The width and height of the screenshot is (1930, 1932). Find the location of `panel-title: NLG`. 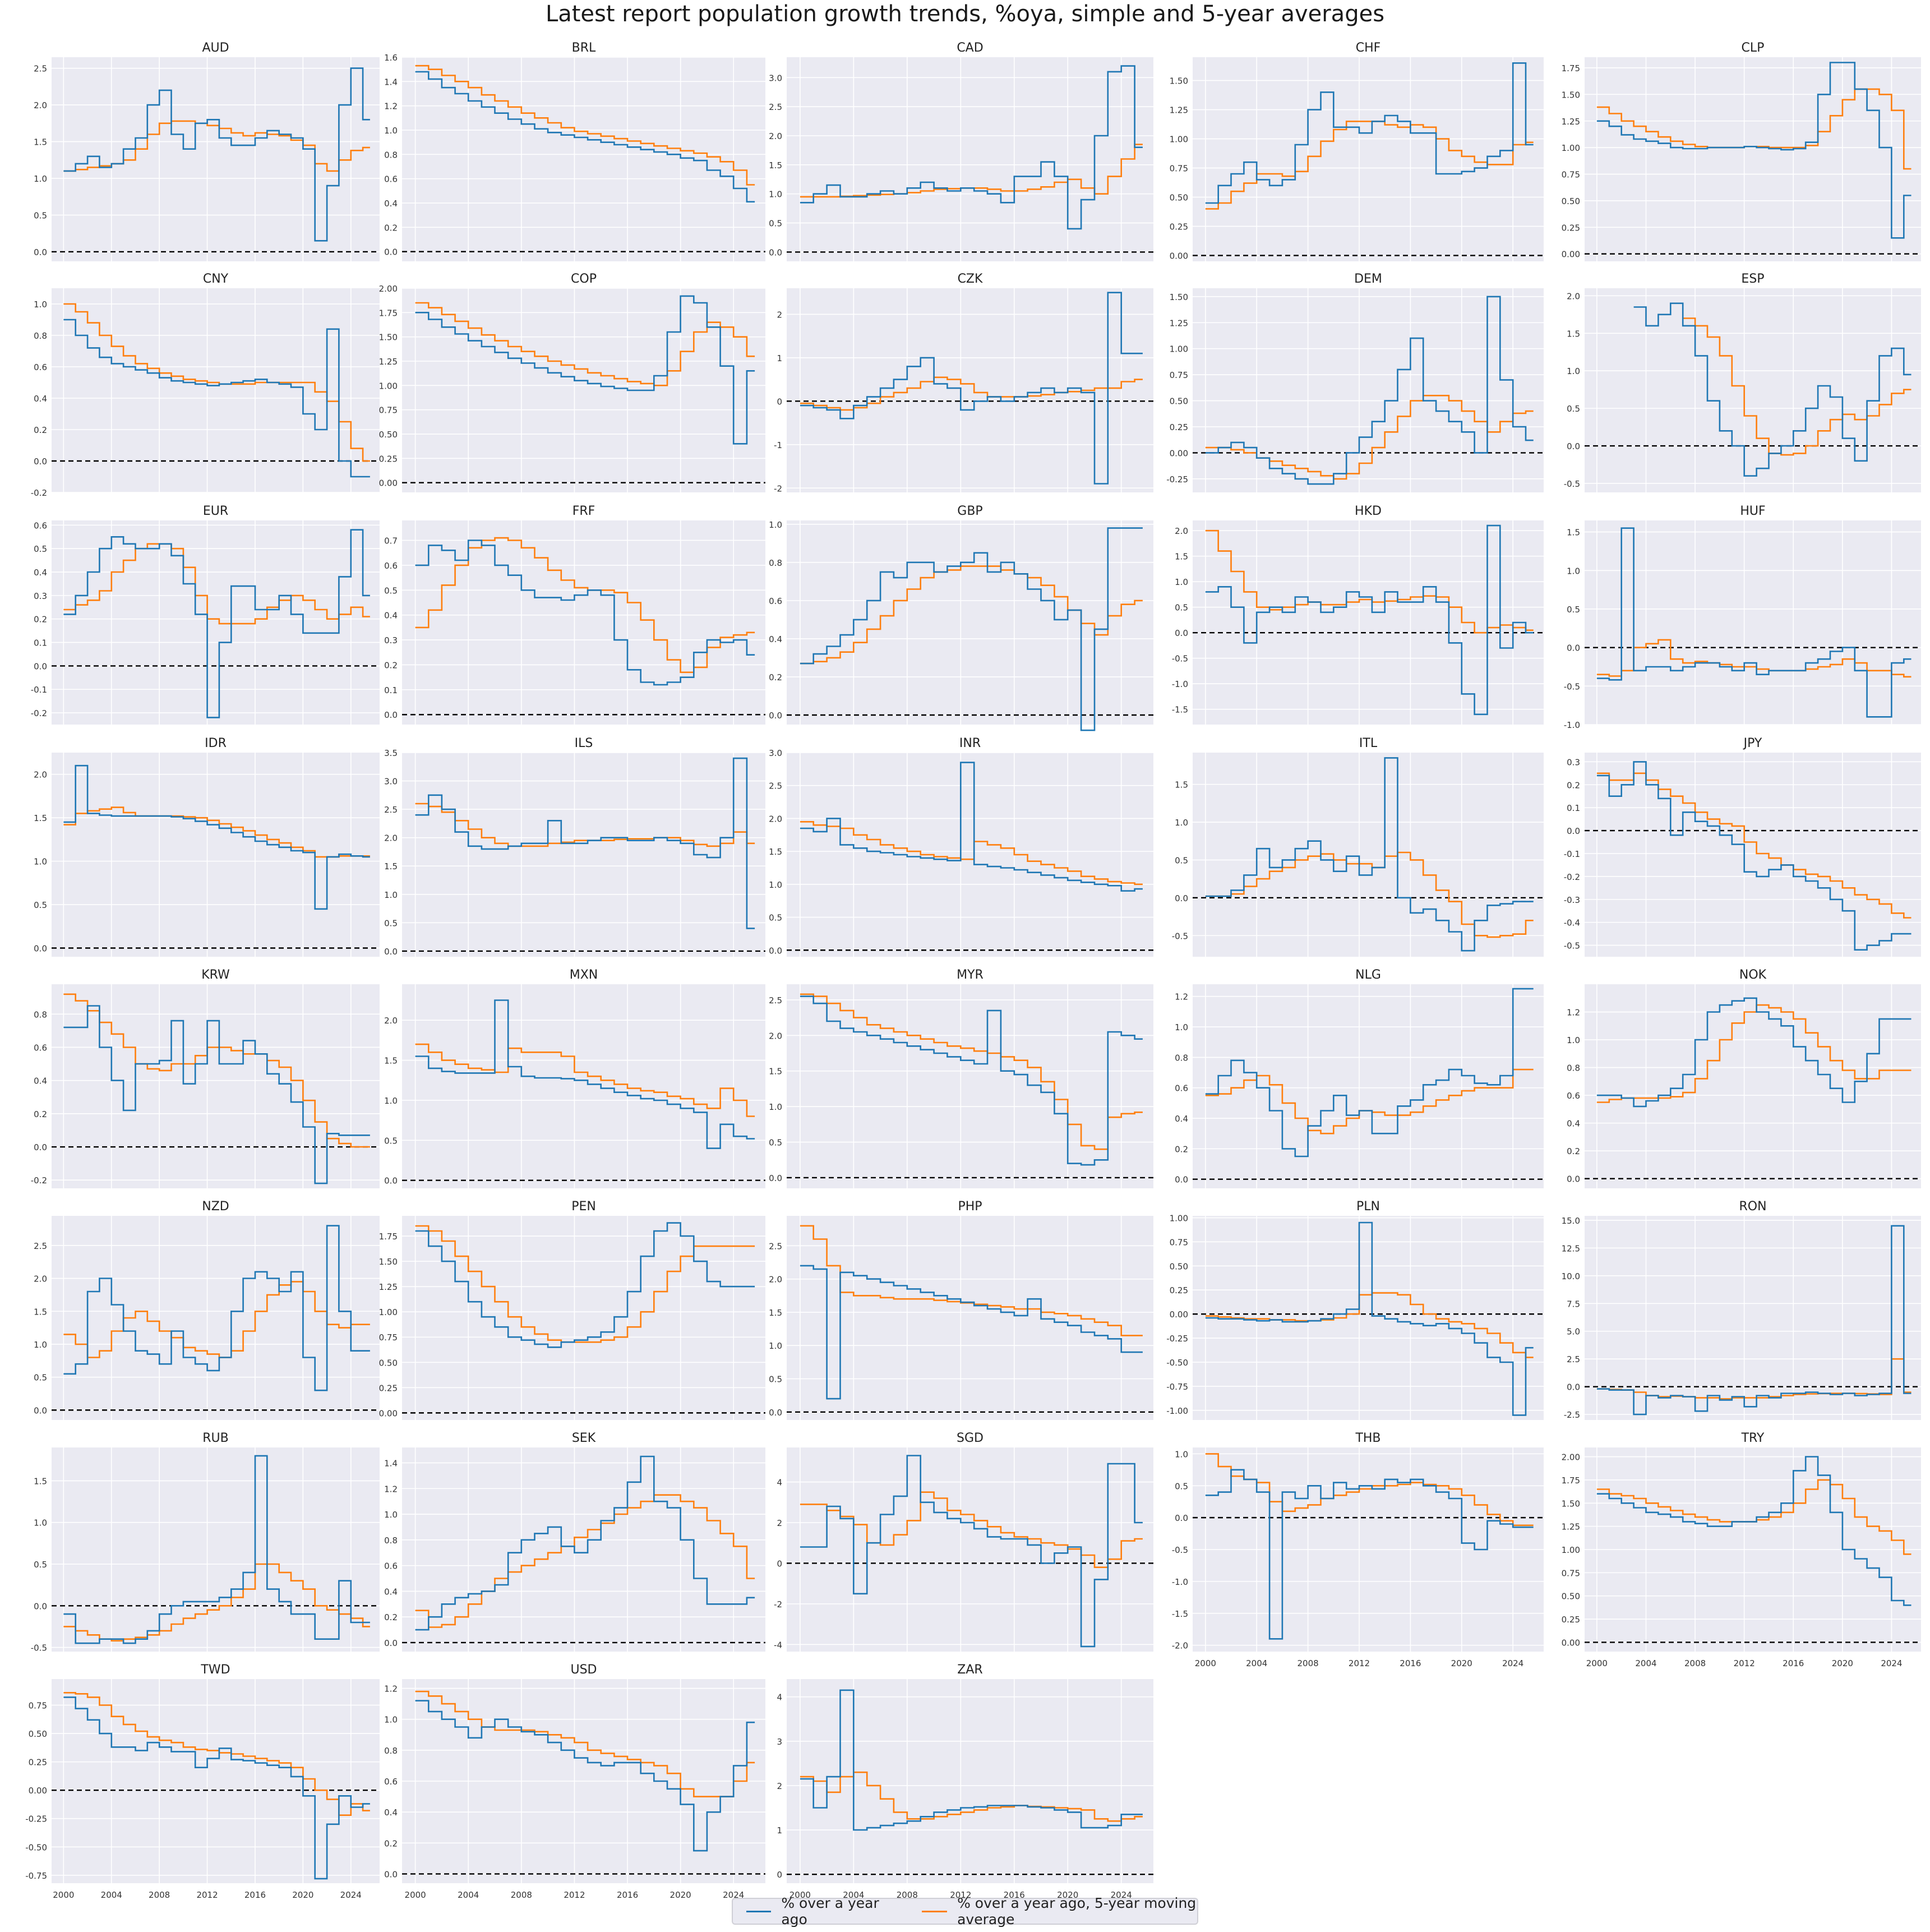

panel-title: NLG is located at coordinates (1368, 975).